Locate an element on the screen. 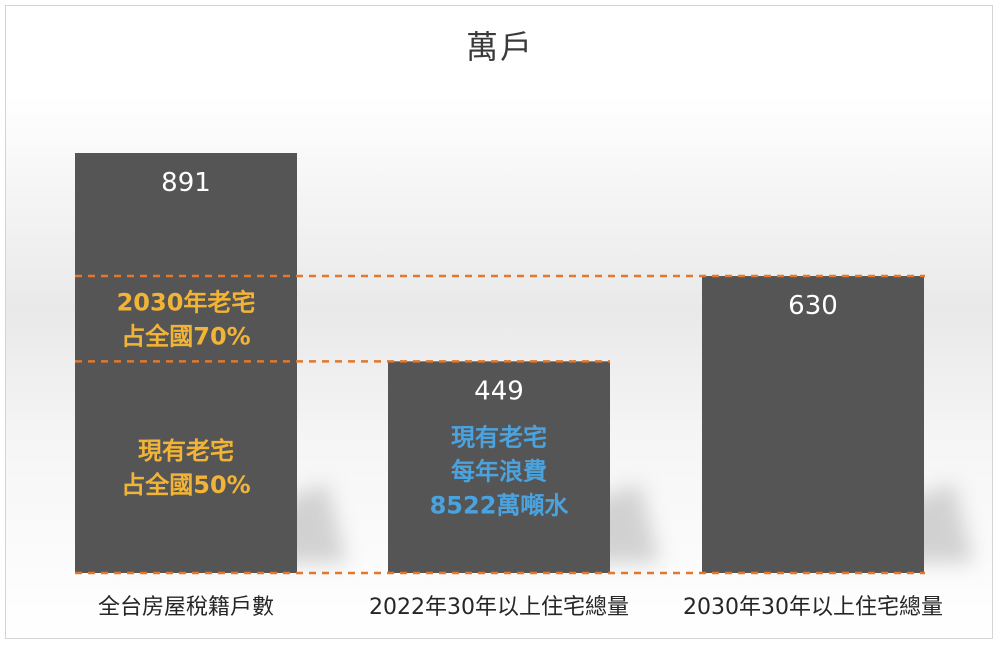 Image resolution: width=1000 pixels, height=646 pixels. bar-value-label: 630 is located at coordinates (813, 306).